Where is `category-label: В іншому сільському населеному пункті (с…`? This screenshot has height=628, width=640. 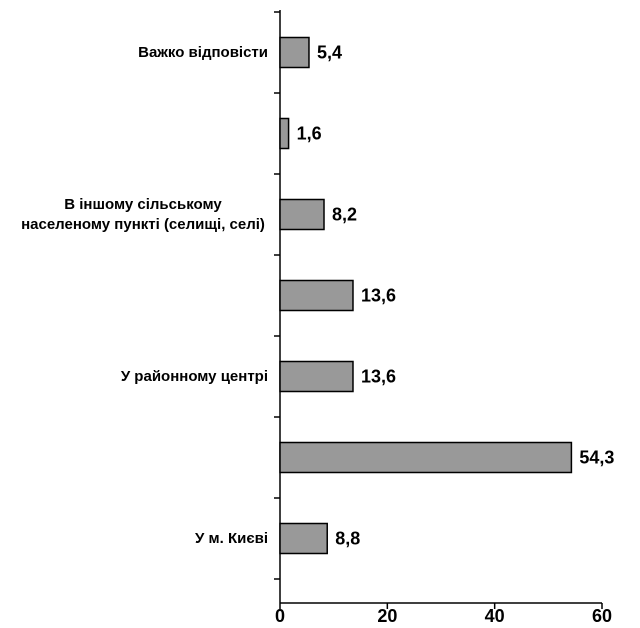
category-label: В іншому сільському населеному пункті (с… is located at coordinates (143, 214).